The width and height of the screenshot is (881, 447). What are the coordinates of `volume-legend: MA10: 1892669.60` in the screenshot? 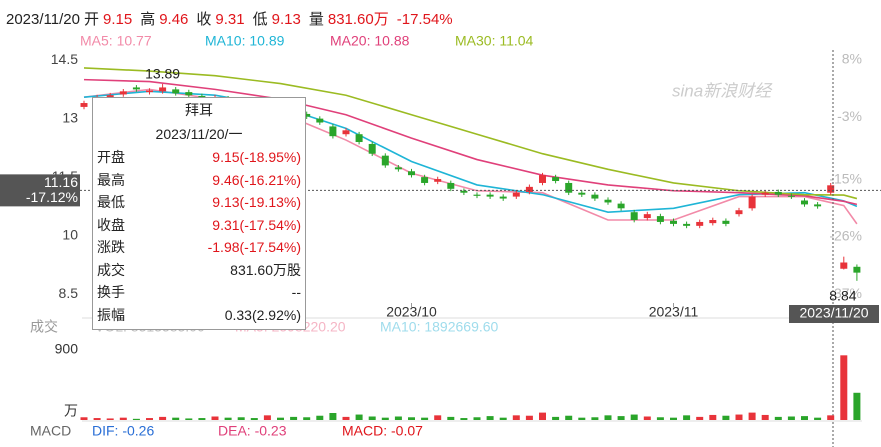 It's located at (439, 327).